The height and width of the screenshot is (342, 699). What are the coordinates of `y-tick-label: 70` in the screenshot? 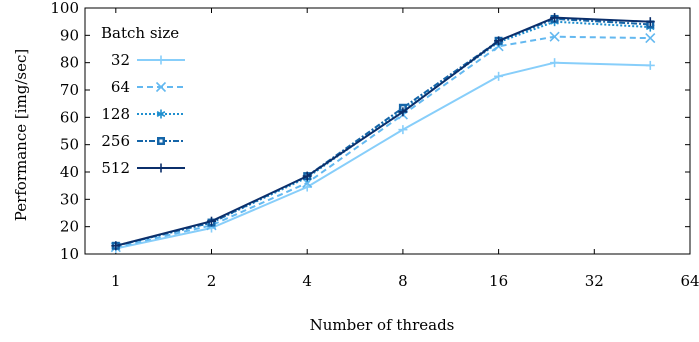 It's located at (69, 90).